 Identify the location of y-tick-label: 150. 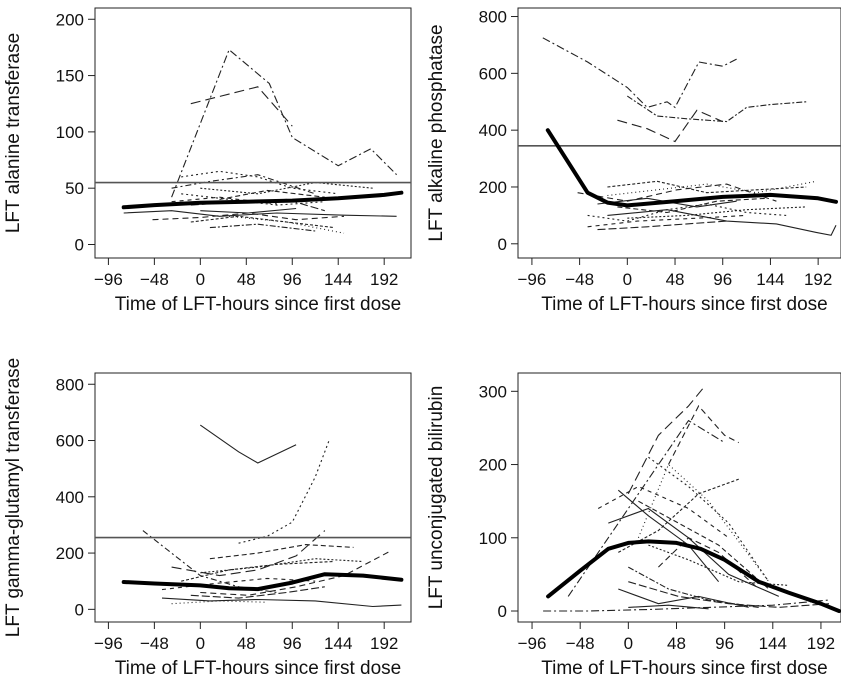
(70, 76).